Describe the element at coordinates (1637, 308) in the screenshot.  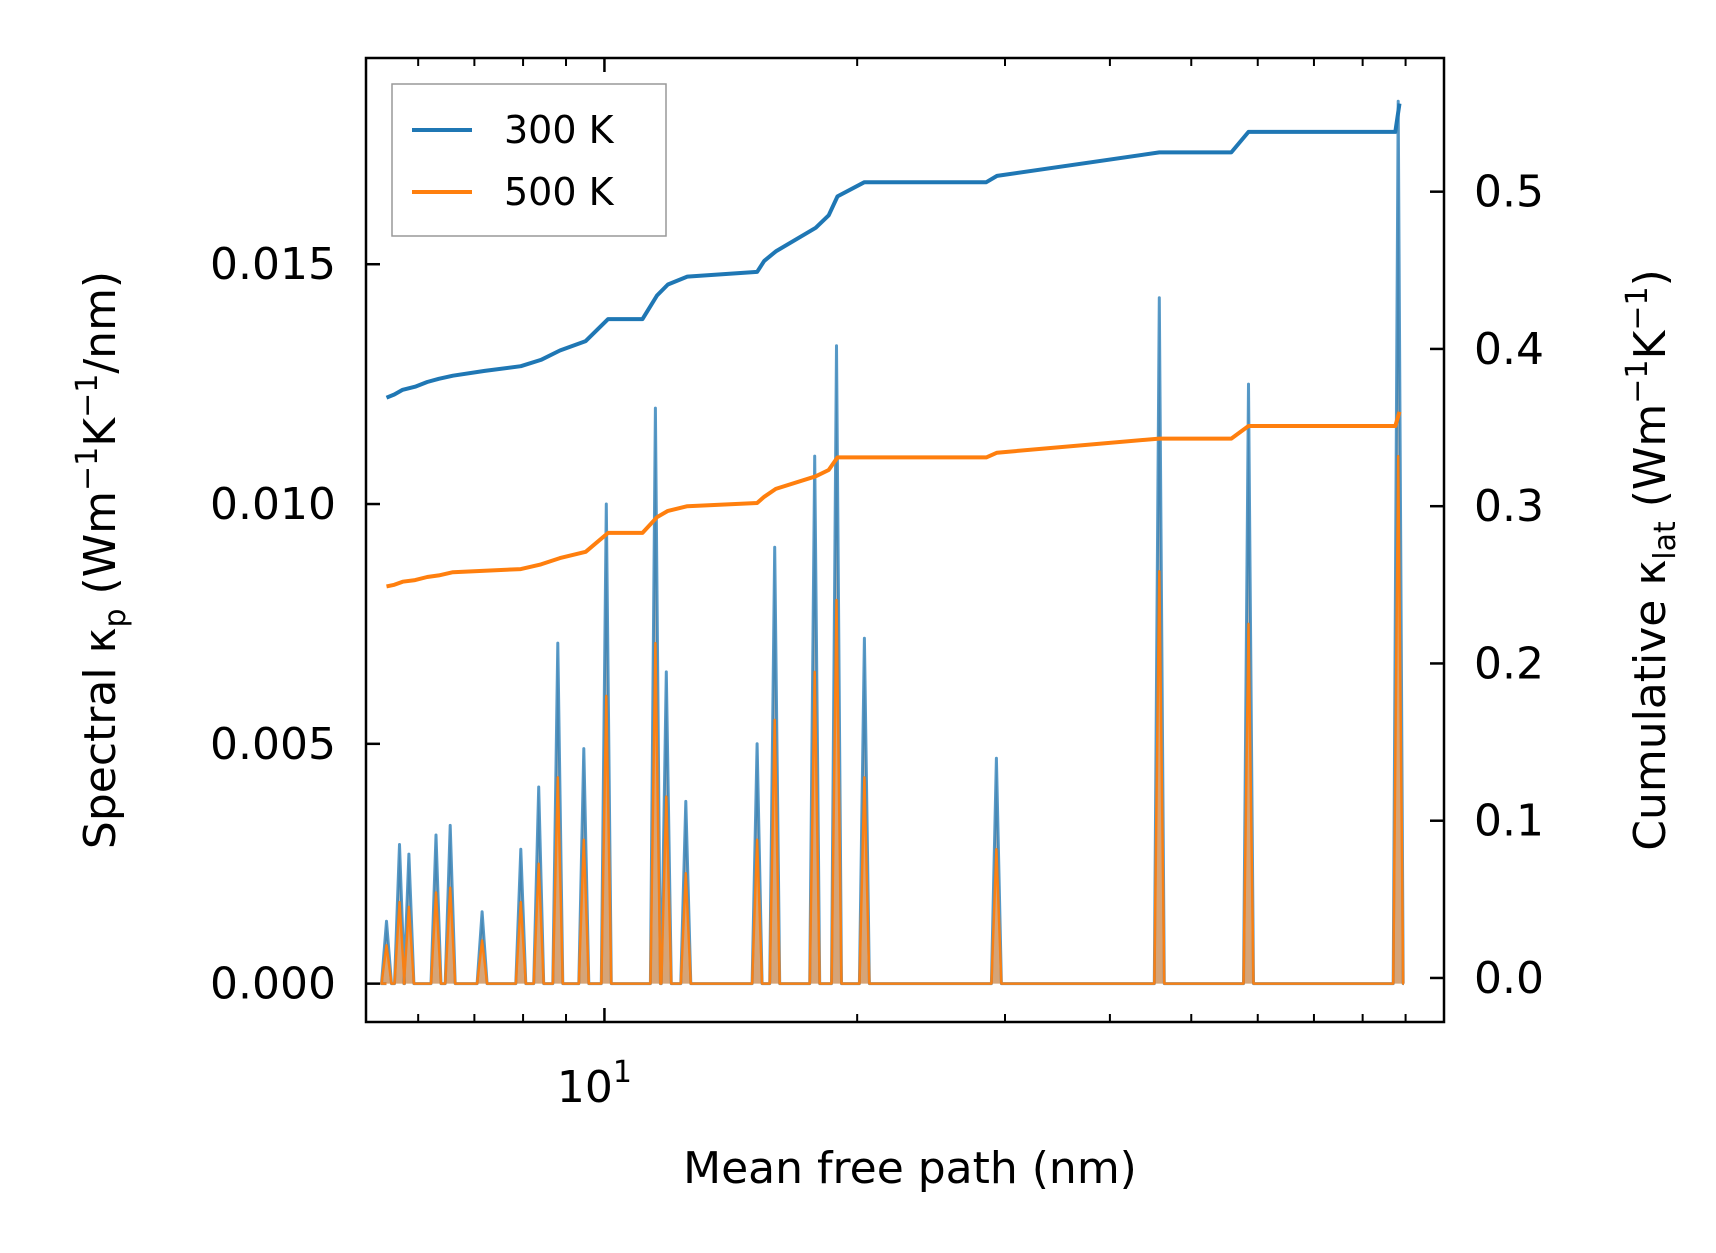
I see `y-right-label-exp2: −1` at that location.